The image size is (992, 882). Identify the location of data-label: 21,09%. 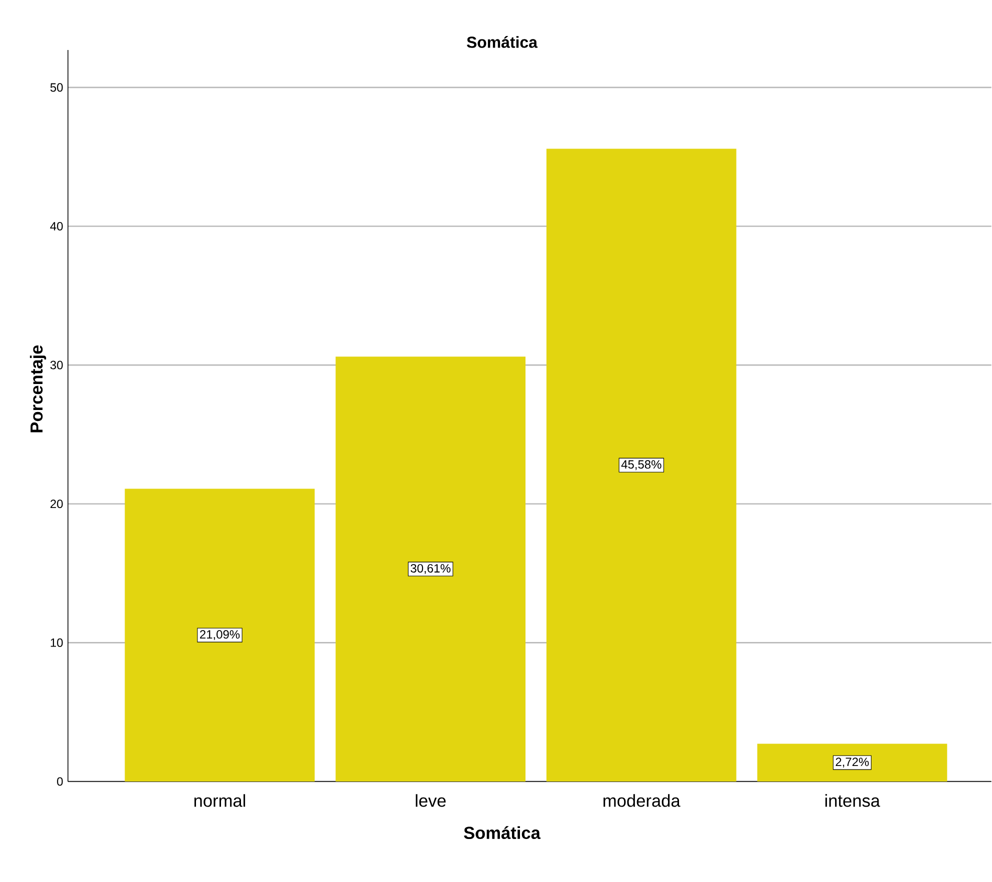
(220, 635).